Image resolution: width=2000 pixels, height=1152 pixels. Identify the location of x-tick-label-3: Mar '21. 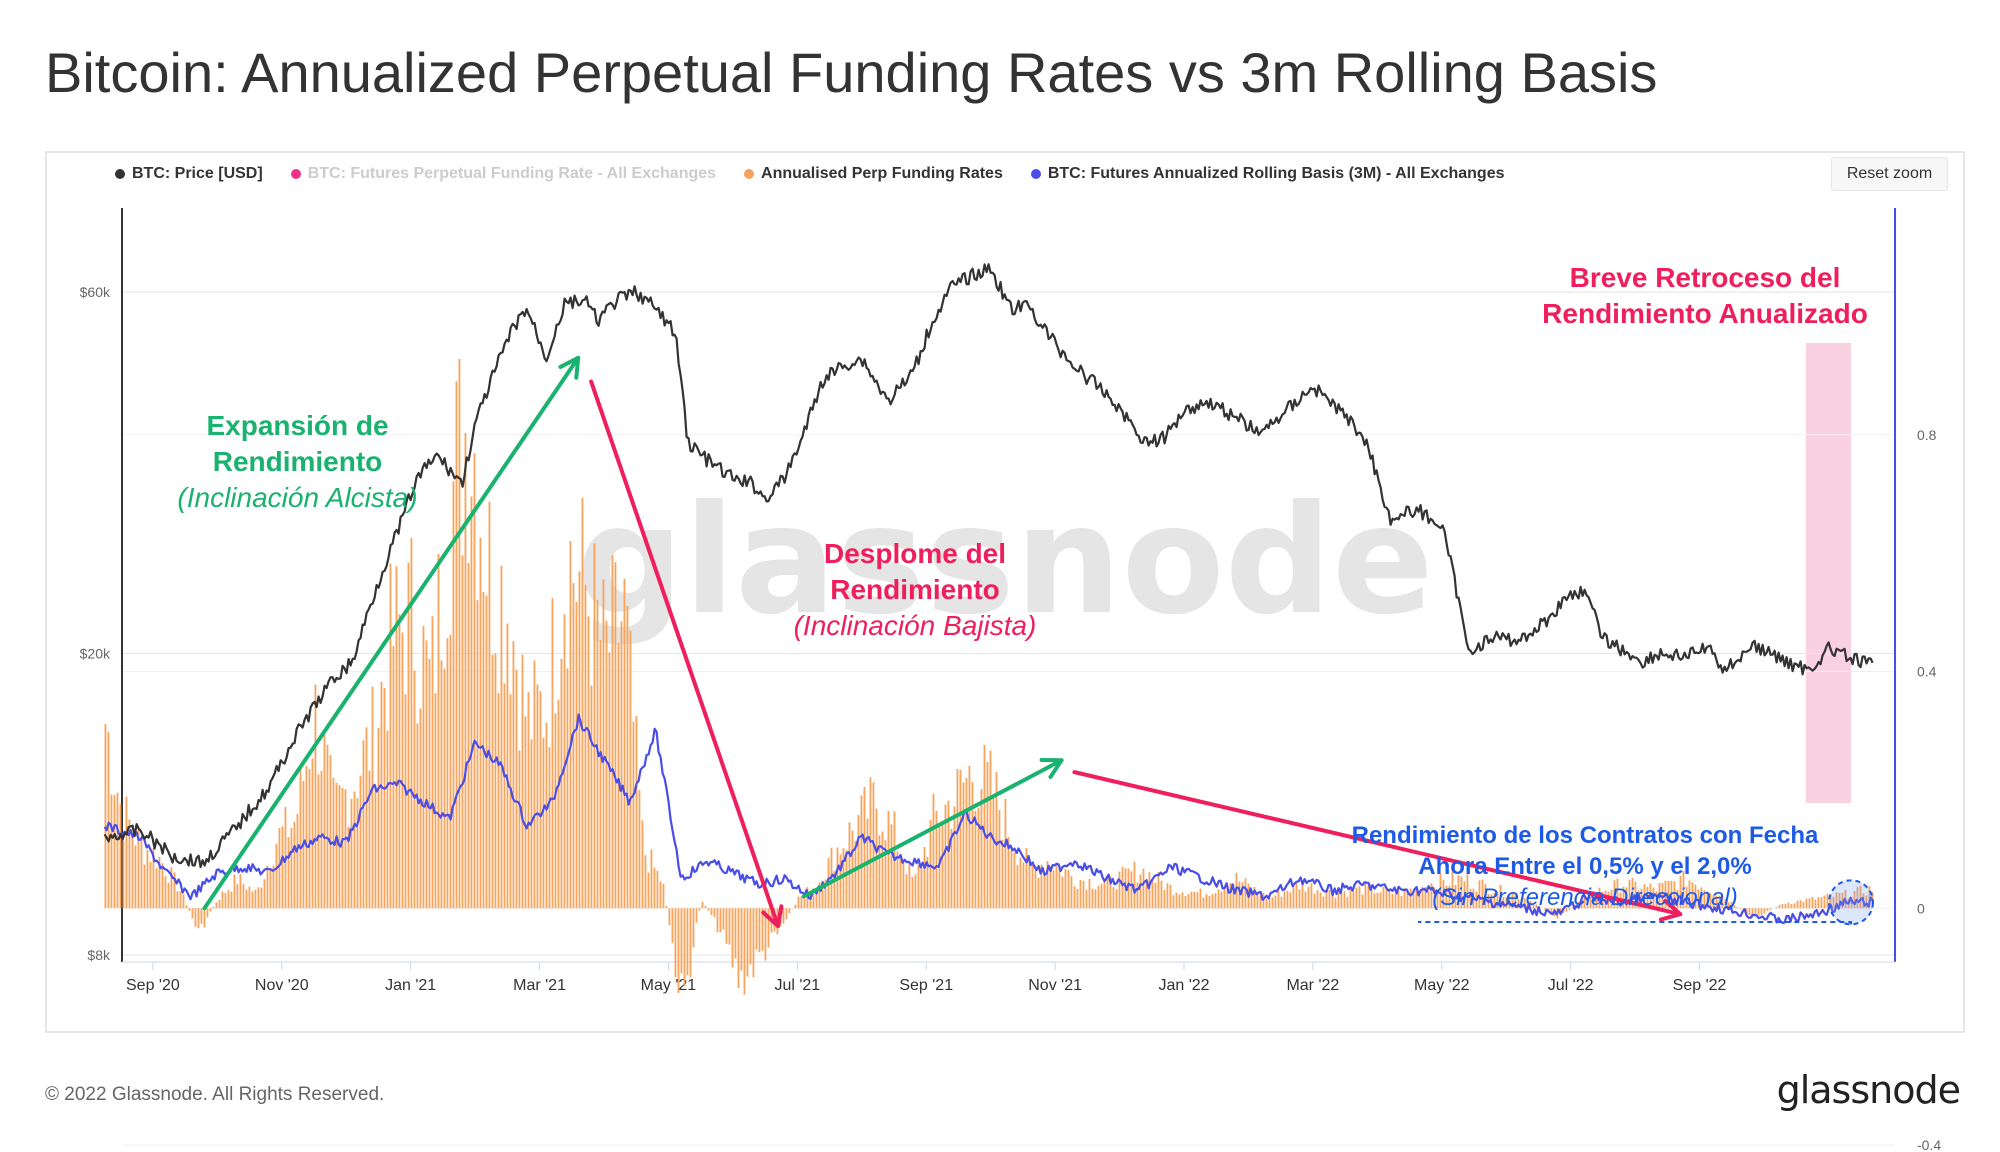
(539, 985).